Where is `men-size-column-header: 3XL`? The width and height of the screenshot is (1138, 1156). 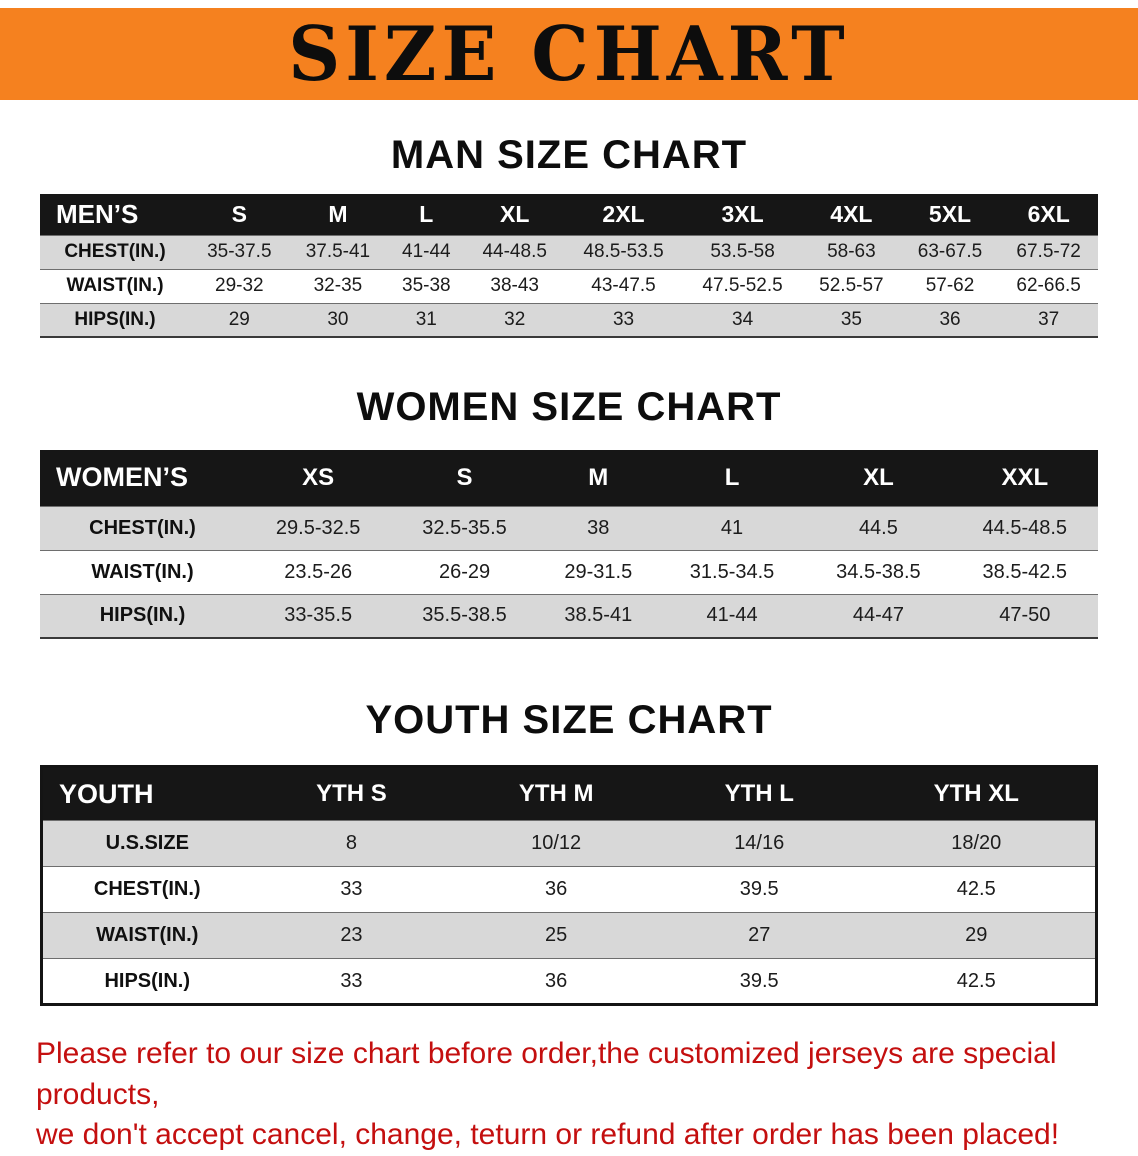 men-size-column-header: 3XL is located at coordinates (742, 213).